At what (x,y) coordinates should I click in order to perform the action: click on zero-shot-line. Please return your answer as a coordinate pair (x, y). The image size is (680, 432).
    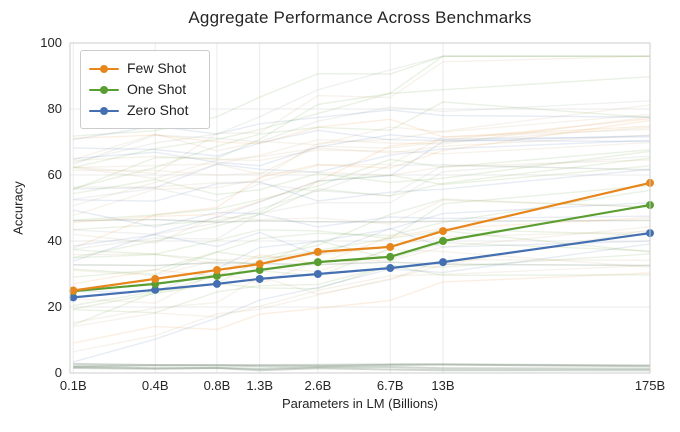
    Looking at the image, I should click on (362, 265).